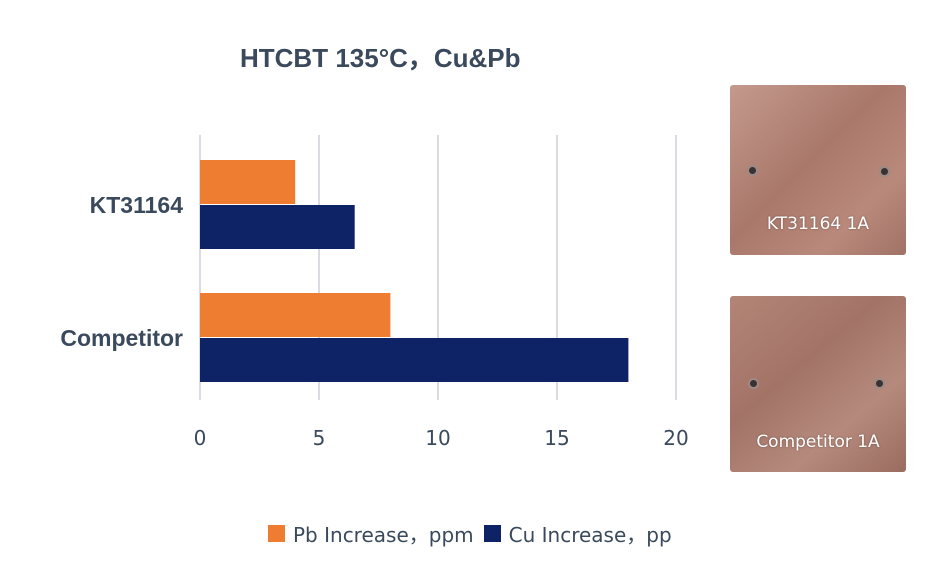  Describe the element at coordinates (200, 438) in the screenshot. I see `x-tick-label: 0` at that location.